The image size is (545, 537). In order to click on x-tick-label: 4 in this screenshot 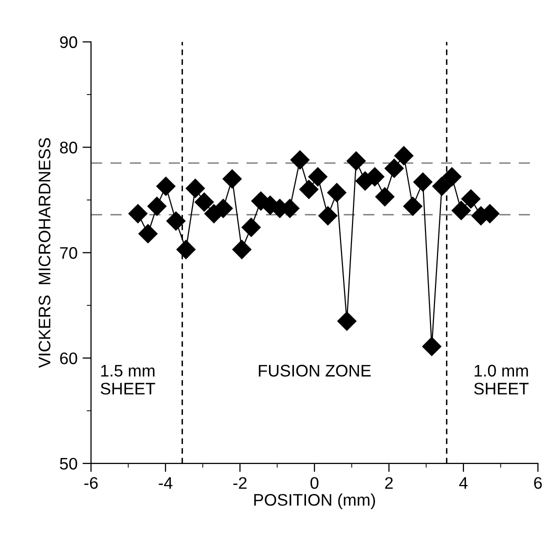, I will do `click(463, 483)`.